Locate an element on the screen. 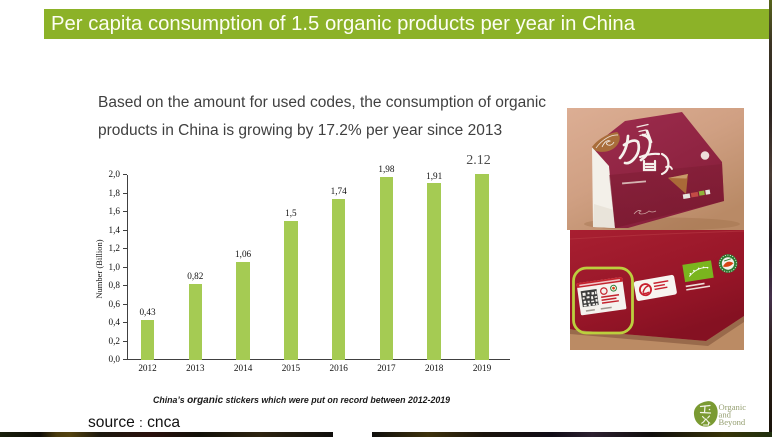 Image resolution: width=772 pixels, height=437 pixels. svg-text: Beyond is located at coordinates (732, 422).